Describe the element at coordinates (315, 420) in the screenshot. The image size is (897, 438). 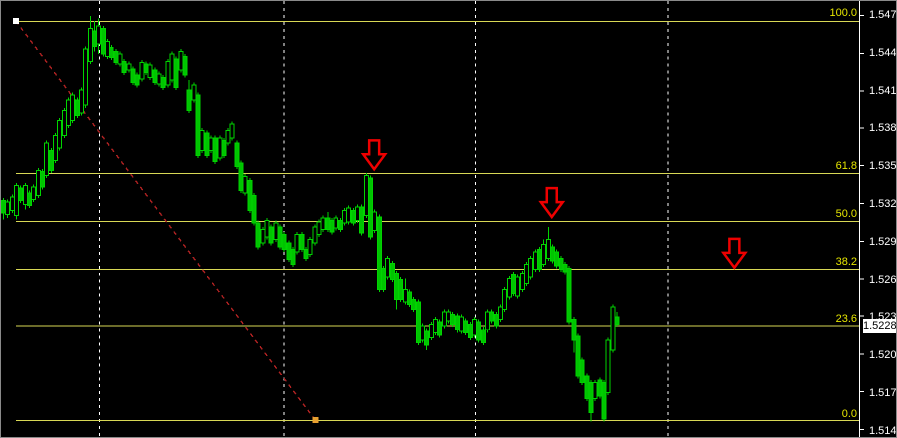
I see `trendline-end-handle` at that location.